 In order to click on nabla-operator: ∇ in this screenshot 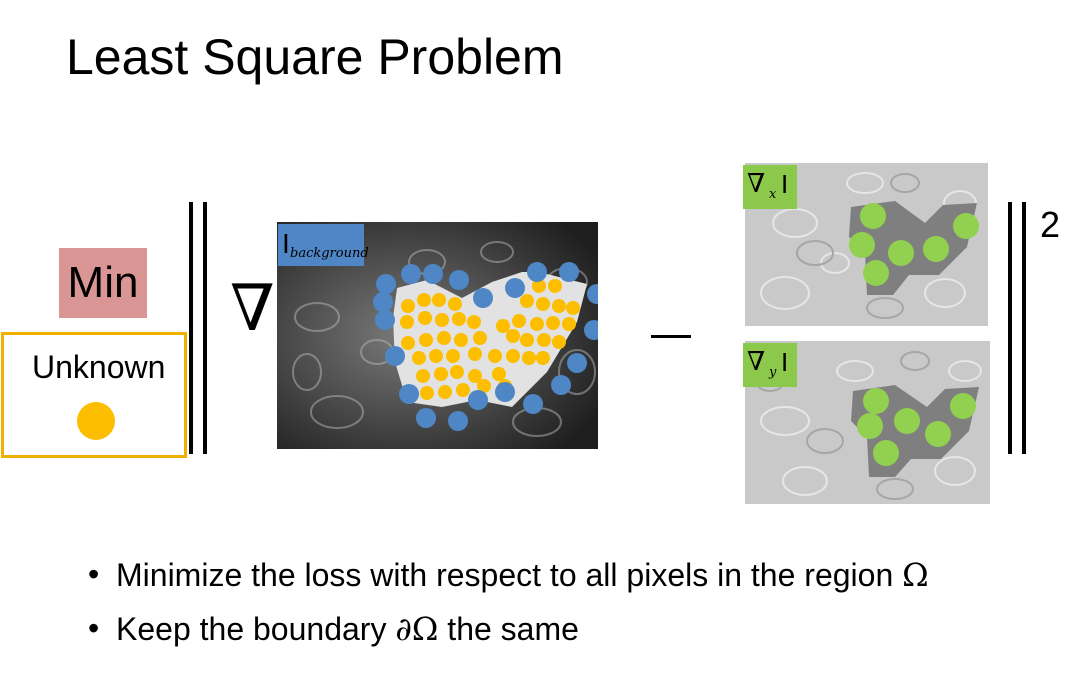, I will do `click(252, 309)`.